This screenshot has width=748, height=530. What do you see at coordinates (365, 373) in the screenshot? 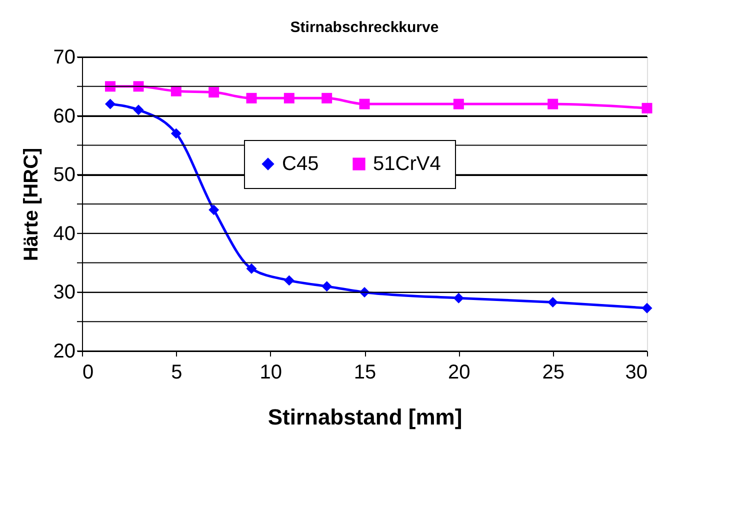
I see `x-tick-label: 15` at bounding box center [365, 373].